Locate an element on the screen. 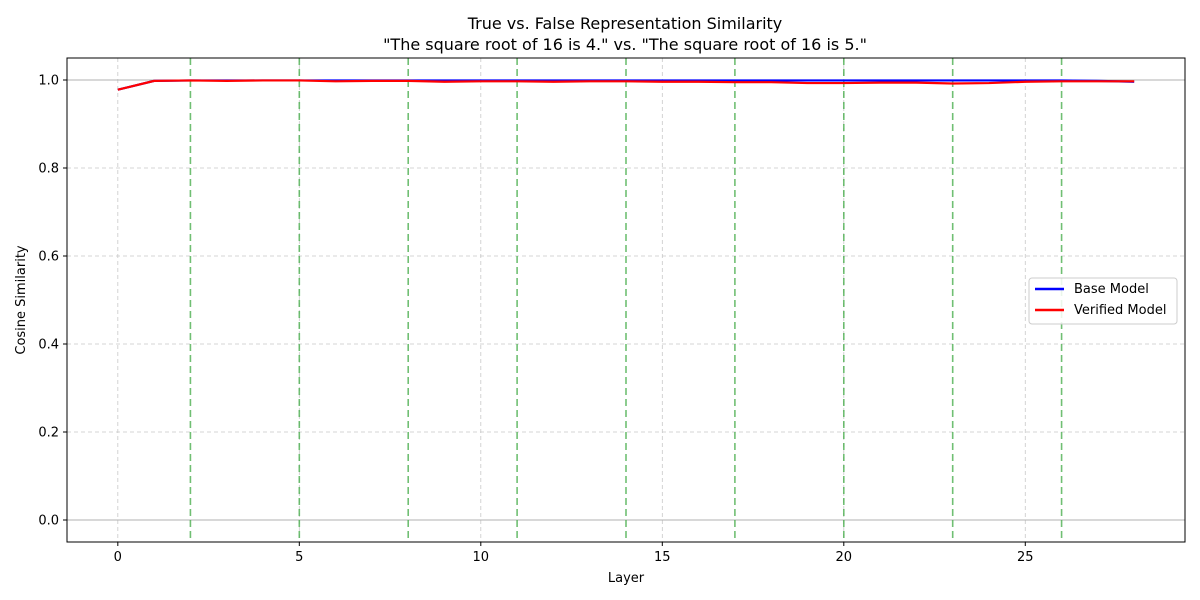 The image size is (1200, 600). x-tick-label: 25 is located at coordinates (1025, 557).